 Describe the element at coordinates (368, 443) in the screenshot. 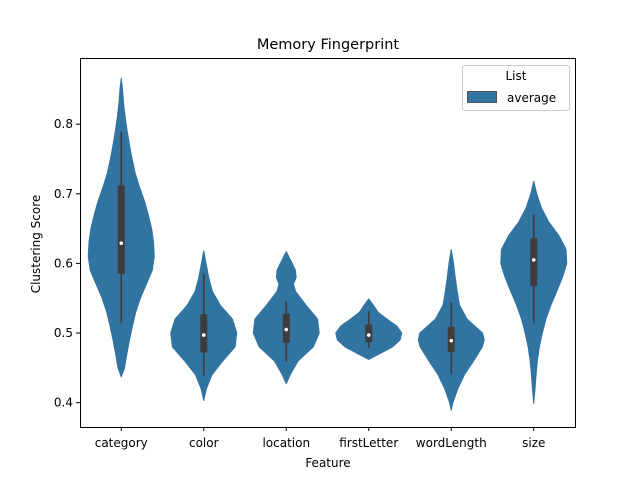

I see `x-tick-label-firstLetter: firstLetter` at that location.